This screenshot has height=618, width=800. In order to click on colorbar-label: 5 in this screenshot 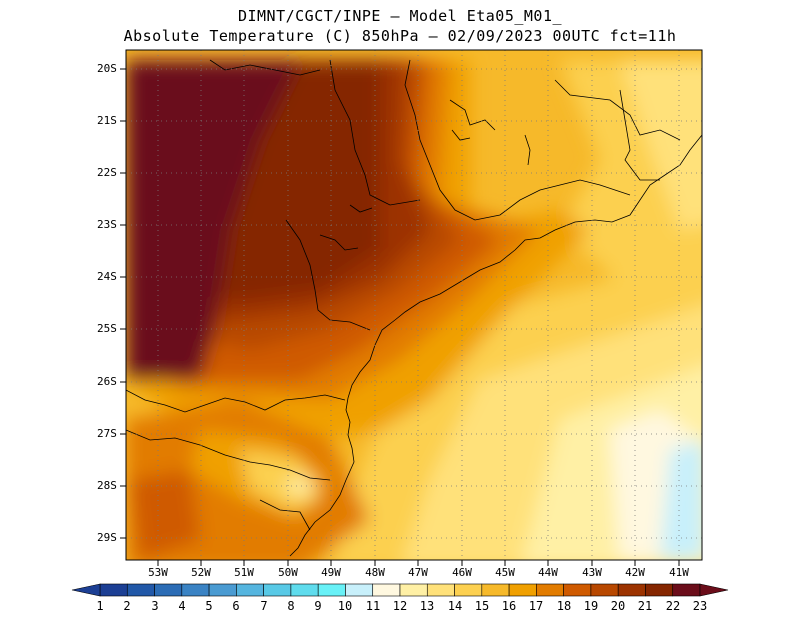, I will do `click(209, 606)`.